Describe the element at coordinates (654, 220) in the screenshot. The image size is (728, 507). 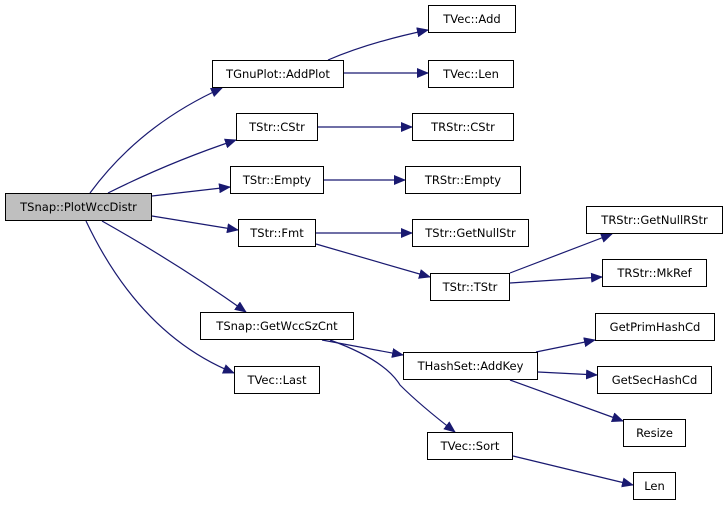
I see `node-trstr-getnullrstr: TRStr::GetNullRStr` at that location.